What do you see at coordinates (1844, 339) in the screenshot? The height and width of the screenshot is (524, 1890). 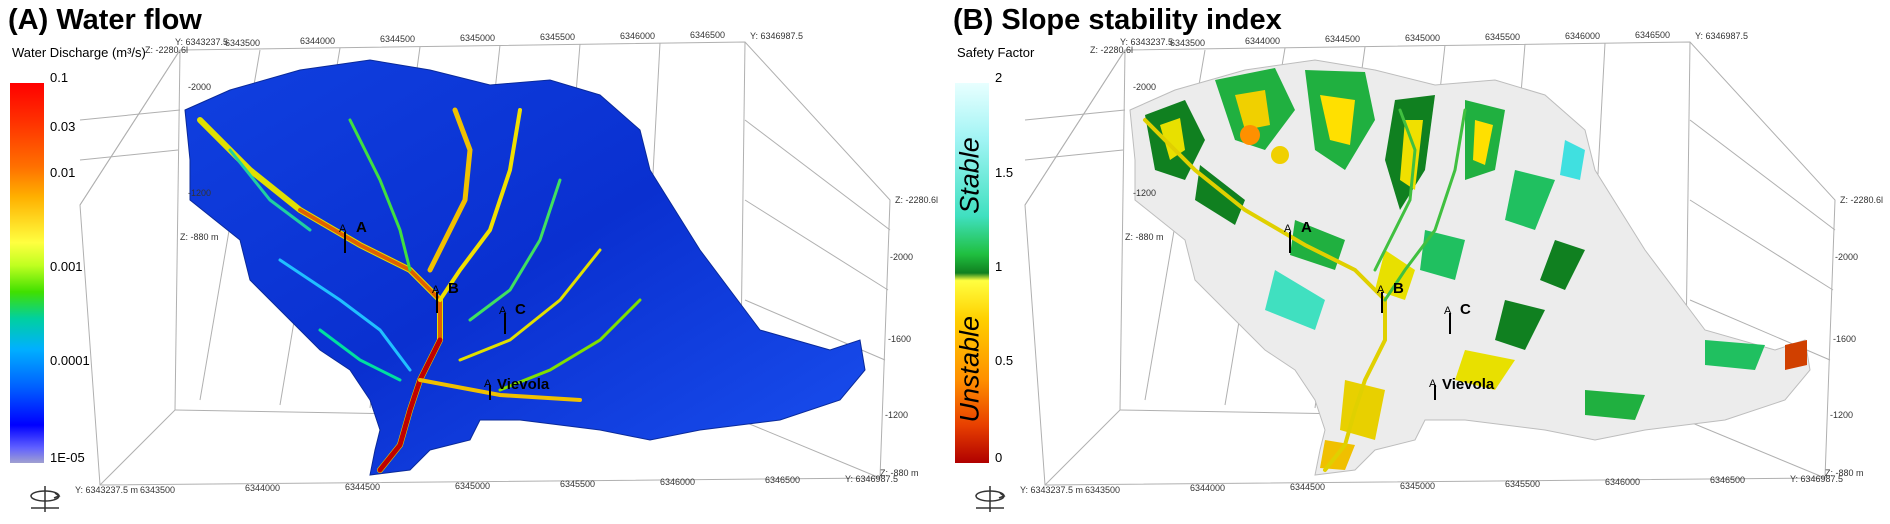 I see `svg-text: -1600` at bounding box center [1844, 339].